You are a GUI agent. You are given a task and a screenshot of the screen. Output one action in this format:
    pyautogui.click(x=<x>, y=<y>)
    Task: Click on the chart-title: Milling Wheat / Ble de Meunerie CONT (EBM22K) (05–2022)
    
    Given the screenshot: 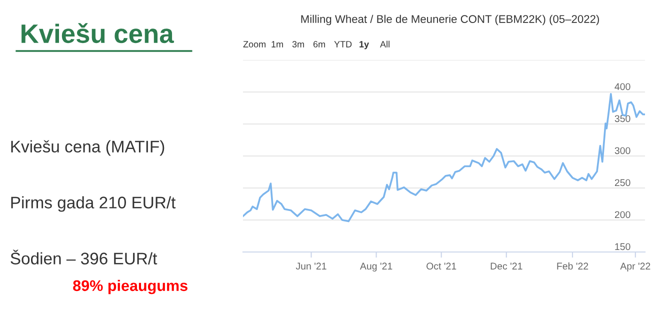 What is the action you would take?
    pyautogui.click(x=450, y=20)
    